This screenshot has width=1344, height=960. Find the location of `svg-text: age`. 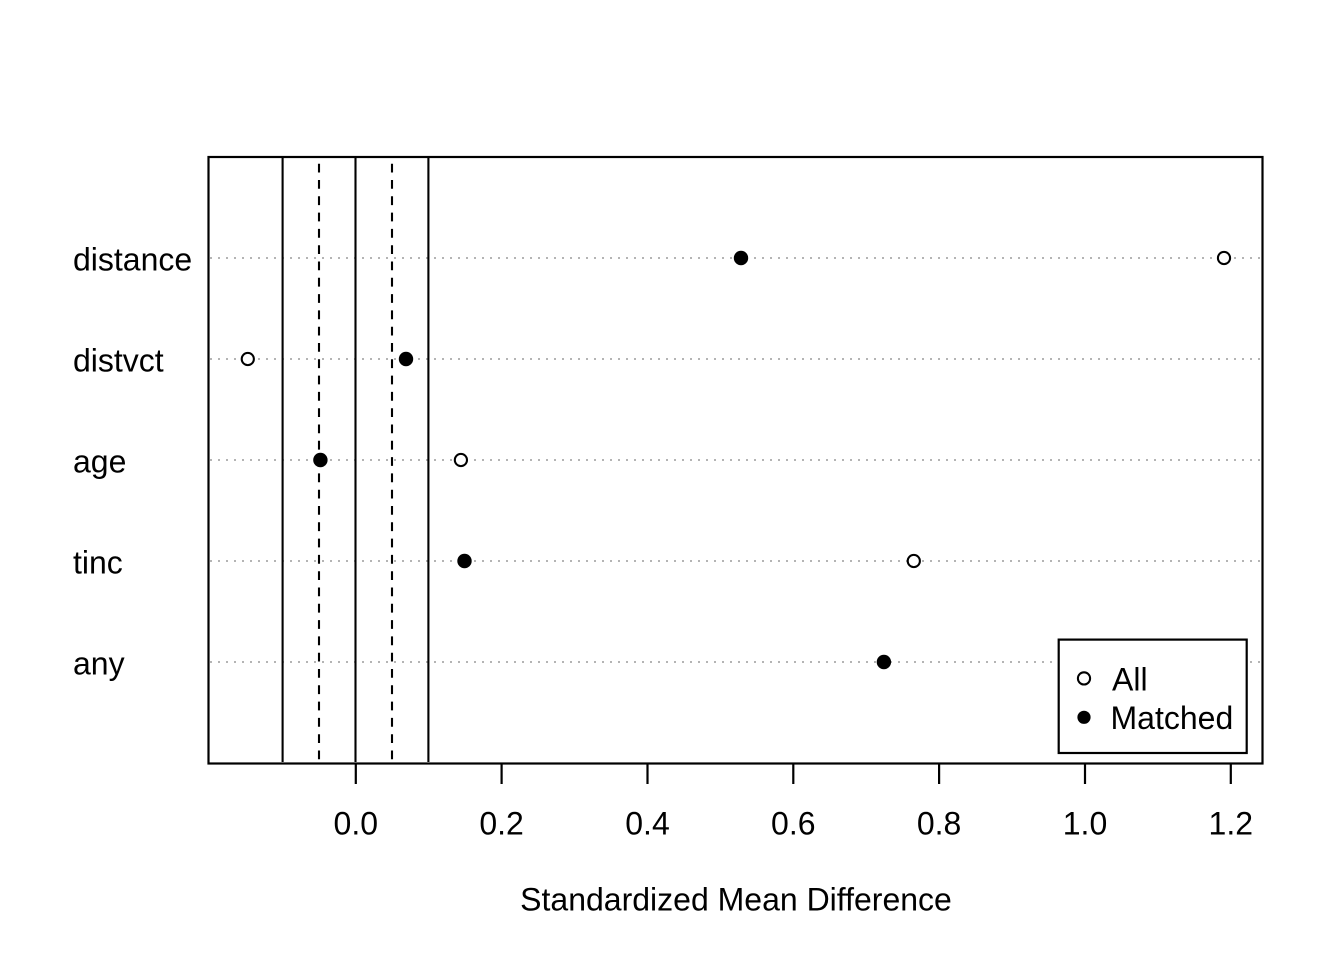

svg-text: age is located at coordinates (99, 462).